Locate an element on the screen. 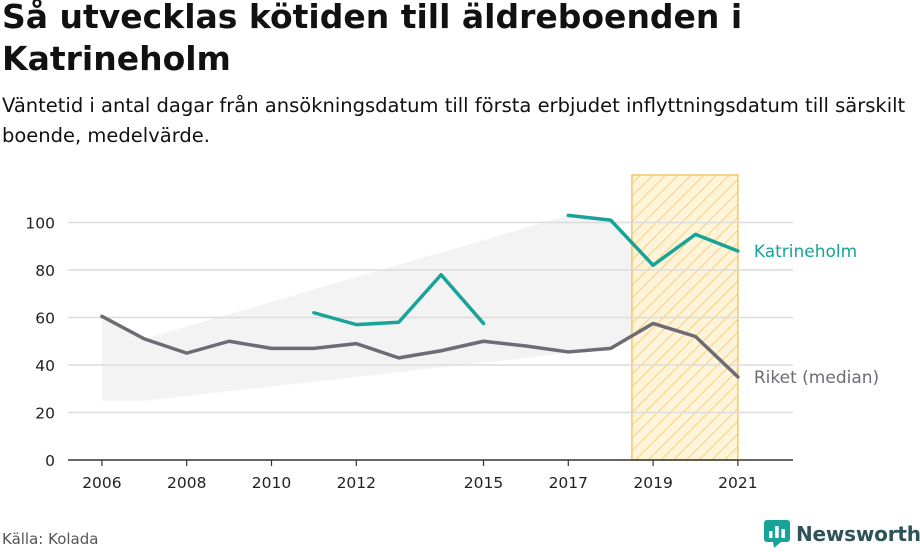 Image resolution: width=920 pixels, height=552 pixels. y-tick-label: 40 is located at coordinates (45, 366).